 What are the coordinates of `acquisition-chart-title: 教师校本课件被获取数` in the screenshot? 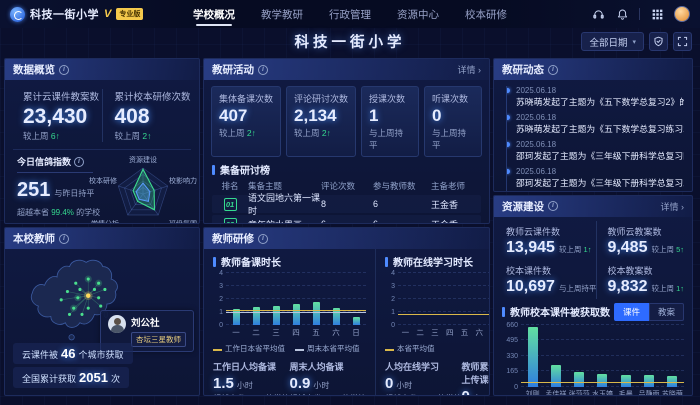 It's located at (556, 311).